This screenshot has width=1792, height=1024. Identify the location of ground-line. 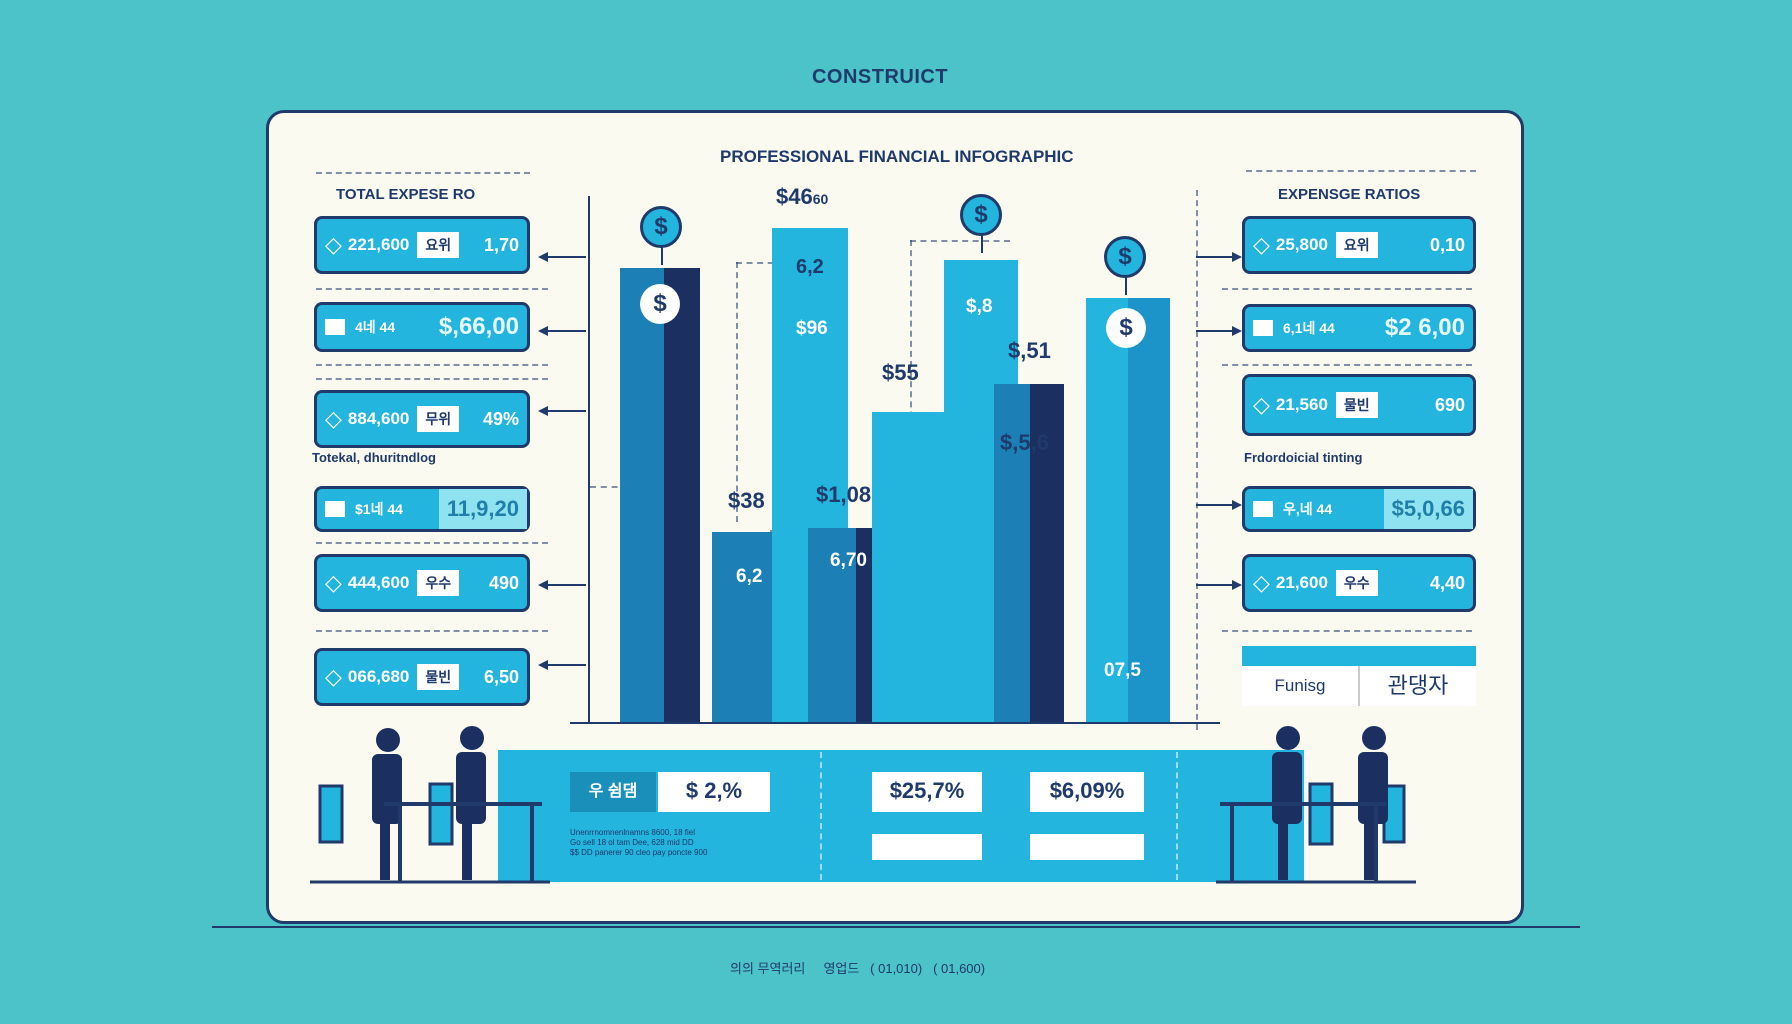
(896, 927).